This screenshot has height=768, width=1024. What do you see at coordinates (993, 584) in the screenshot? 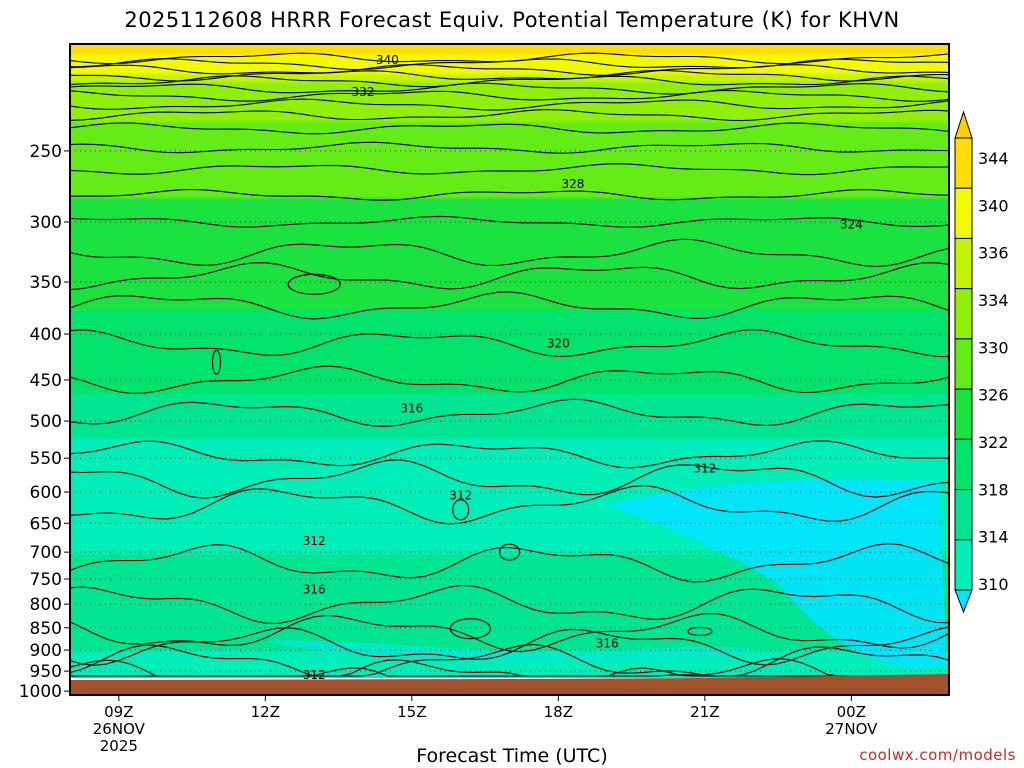
I see `colorbar-label: 310` at bounding box center [993, 584].